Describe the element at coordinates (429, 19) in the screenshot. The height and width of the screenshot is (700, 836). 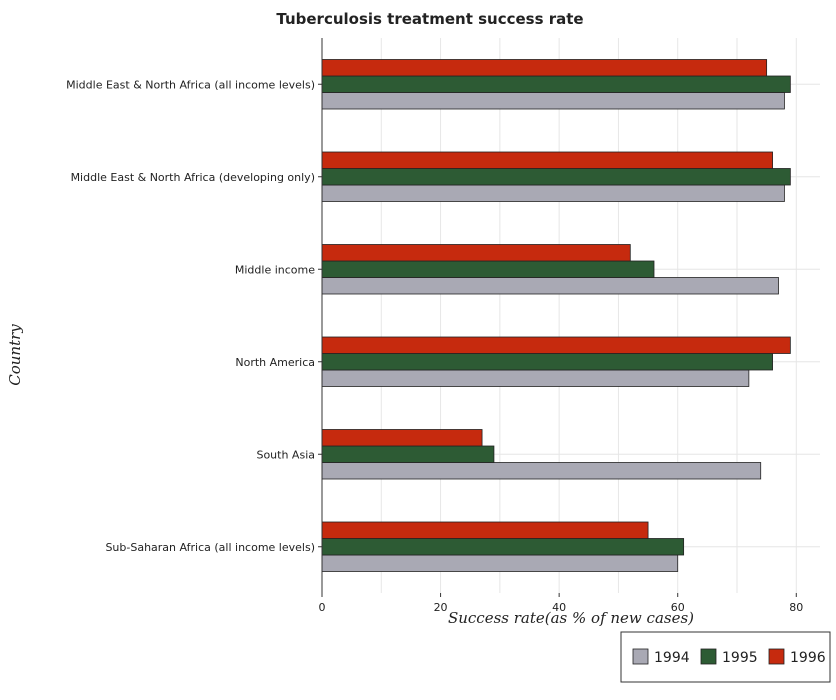
I see `chart-title: Tuberculosis treatment success rate` at that location.